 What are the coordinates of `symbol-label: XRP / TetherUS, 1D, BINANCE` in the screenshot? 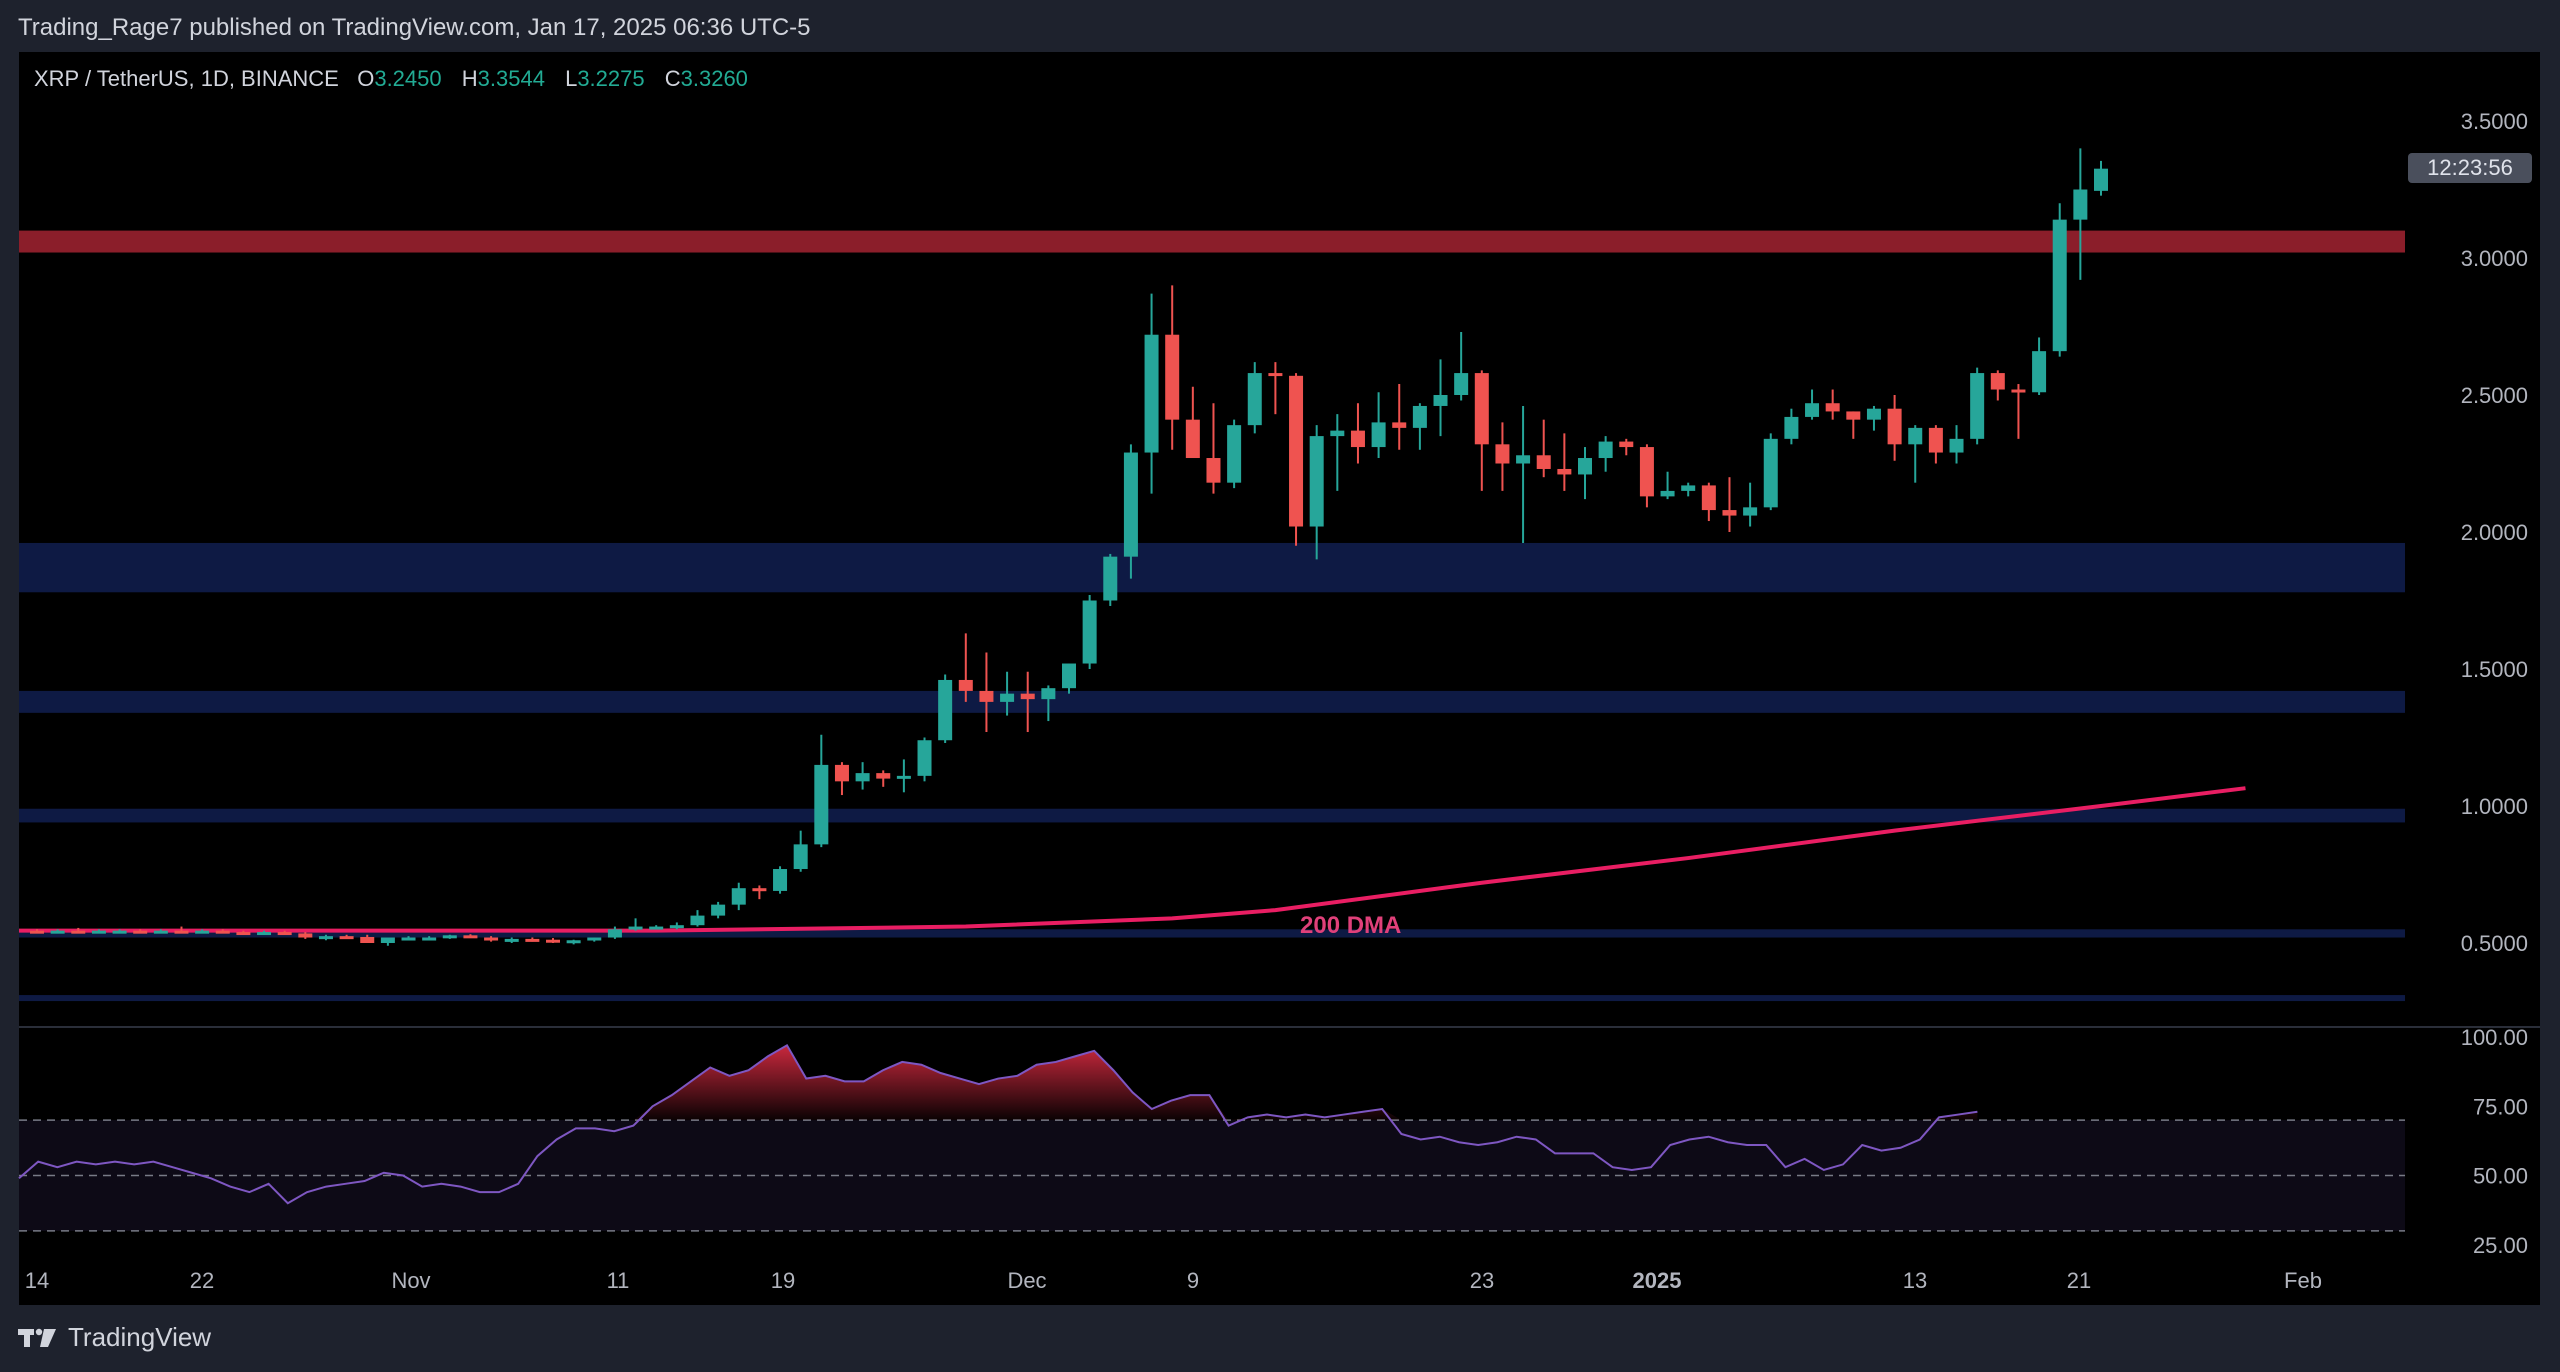 It's located at (186, 78).